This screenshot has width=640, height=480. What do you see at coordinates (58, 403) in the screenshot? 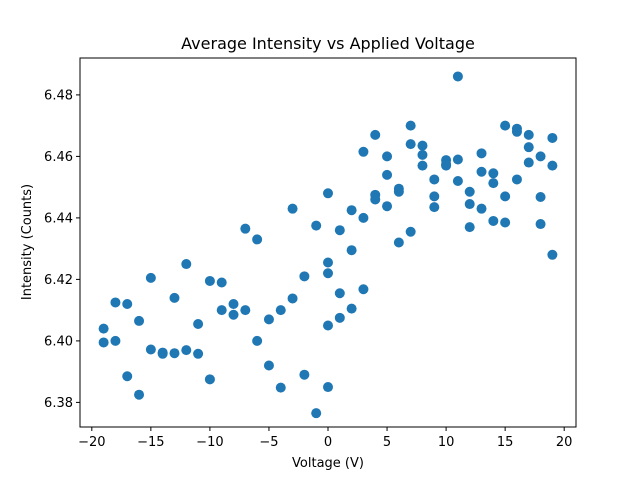
I see `y-tick-label: 6.38` at bounding box center [58, 403].